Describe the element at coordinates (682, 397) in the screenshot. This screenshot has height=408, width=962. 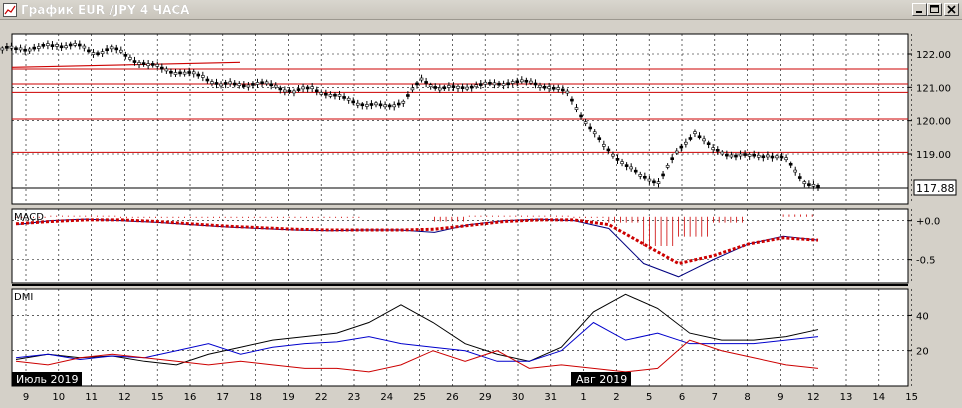
I see `x-tick-label: 6` at that location.